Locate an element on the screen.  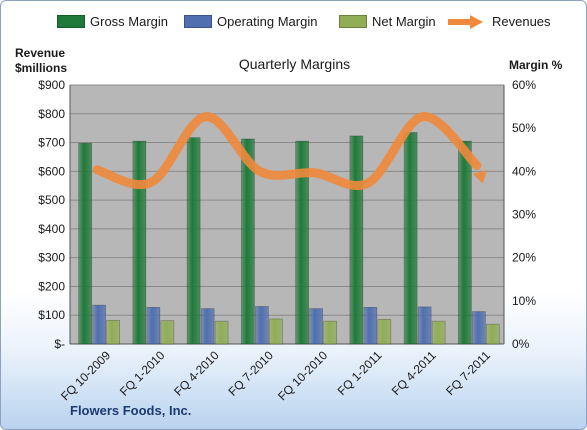
left-axis-tick-label: $800 is located at coordinates (51, 114).